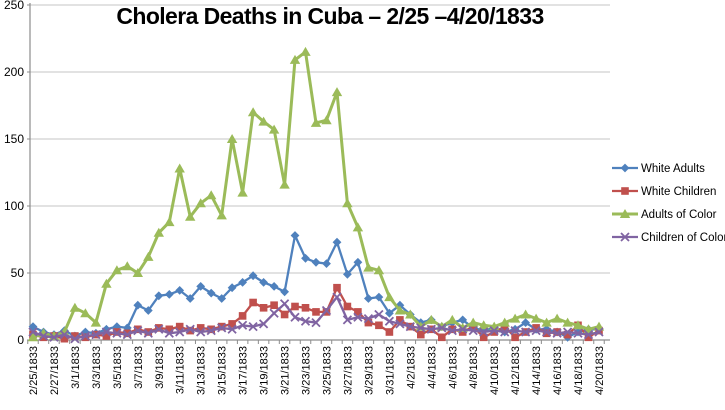  What do you see at coordinates (432, 367) in the screenshot?
I see `x-tick-label: 4/4/1833` at bounding box center [432, 367].